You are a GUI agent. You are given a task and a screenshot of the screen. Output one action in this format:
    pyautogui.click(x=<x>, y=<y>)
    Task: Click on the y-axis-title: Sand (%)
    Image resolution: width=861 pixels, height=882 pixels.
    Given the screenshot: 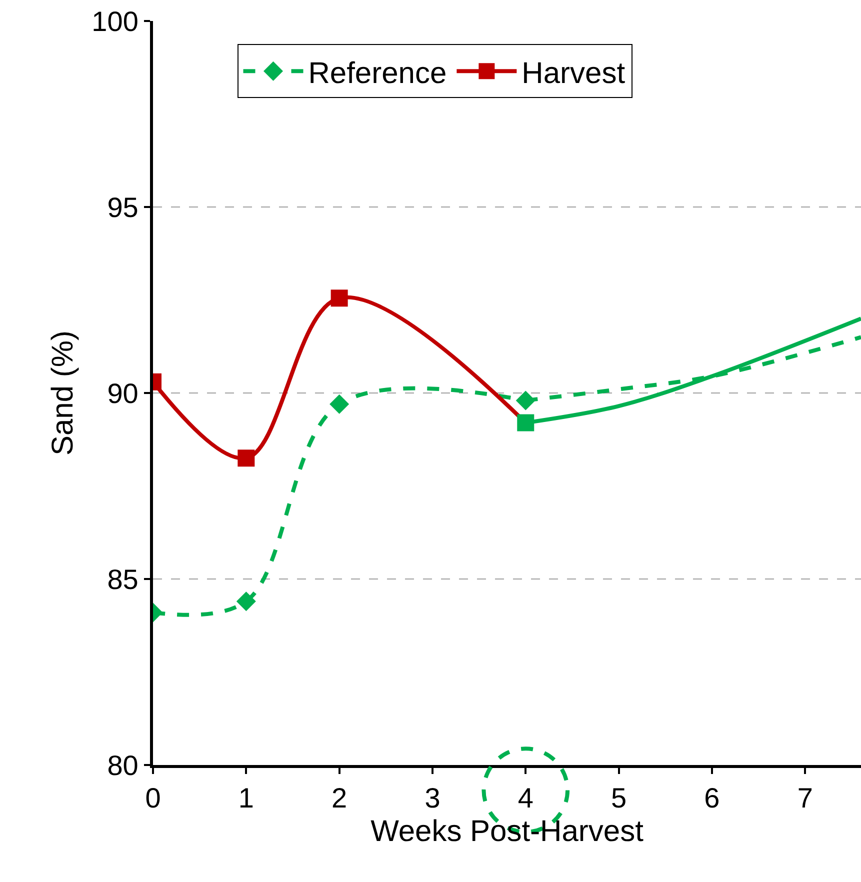 What is the action you would take?
    pyautogui.click(x=63, y=393)
    